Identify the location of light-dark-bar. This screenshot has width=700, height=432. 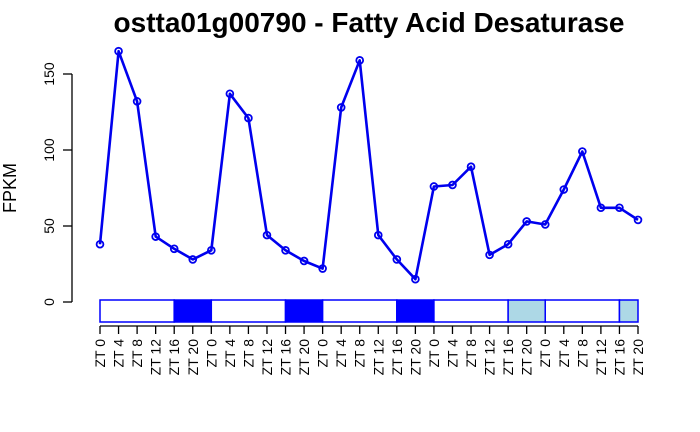
(369, 311).